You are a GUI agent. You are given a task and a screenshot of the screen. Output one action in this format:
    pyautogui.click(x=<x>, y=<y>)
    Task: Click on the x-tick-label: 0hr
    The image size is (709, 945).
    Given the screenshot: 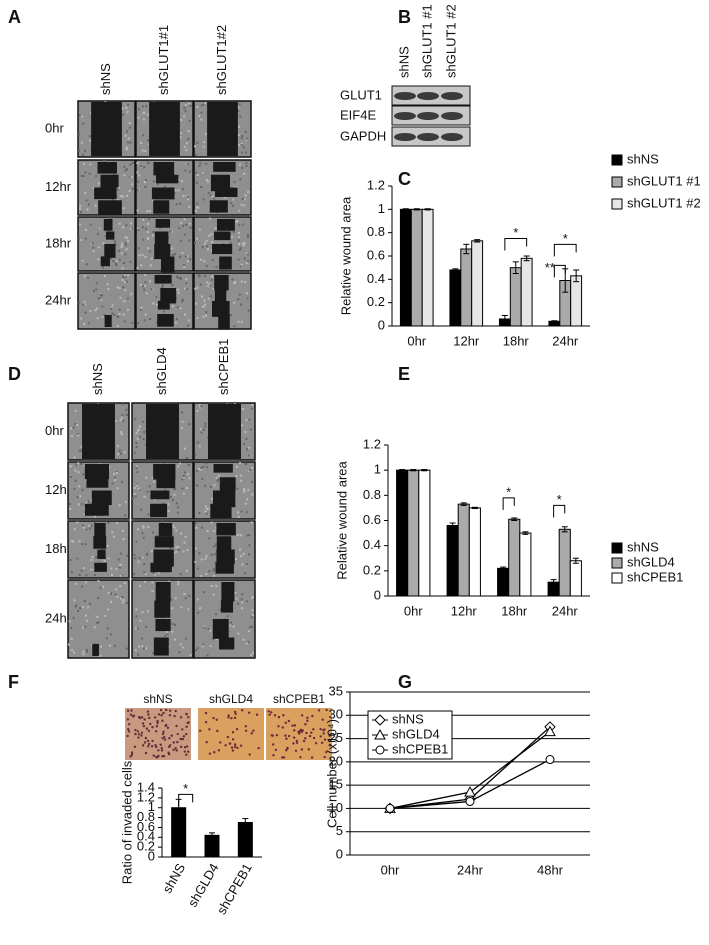 What is the action you would take?
    pyautogui.click(x=416, y=340)
    